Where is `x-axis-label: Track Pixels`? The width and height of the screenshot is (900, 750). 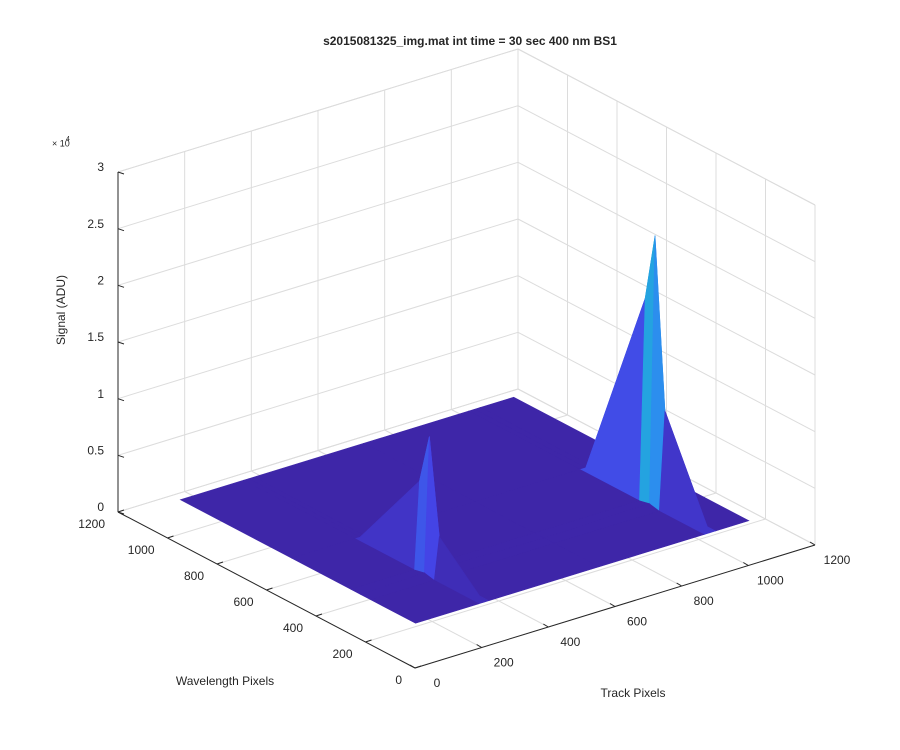
x-axis-label: Track Pixels is located at coordinates (633, 693).